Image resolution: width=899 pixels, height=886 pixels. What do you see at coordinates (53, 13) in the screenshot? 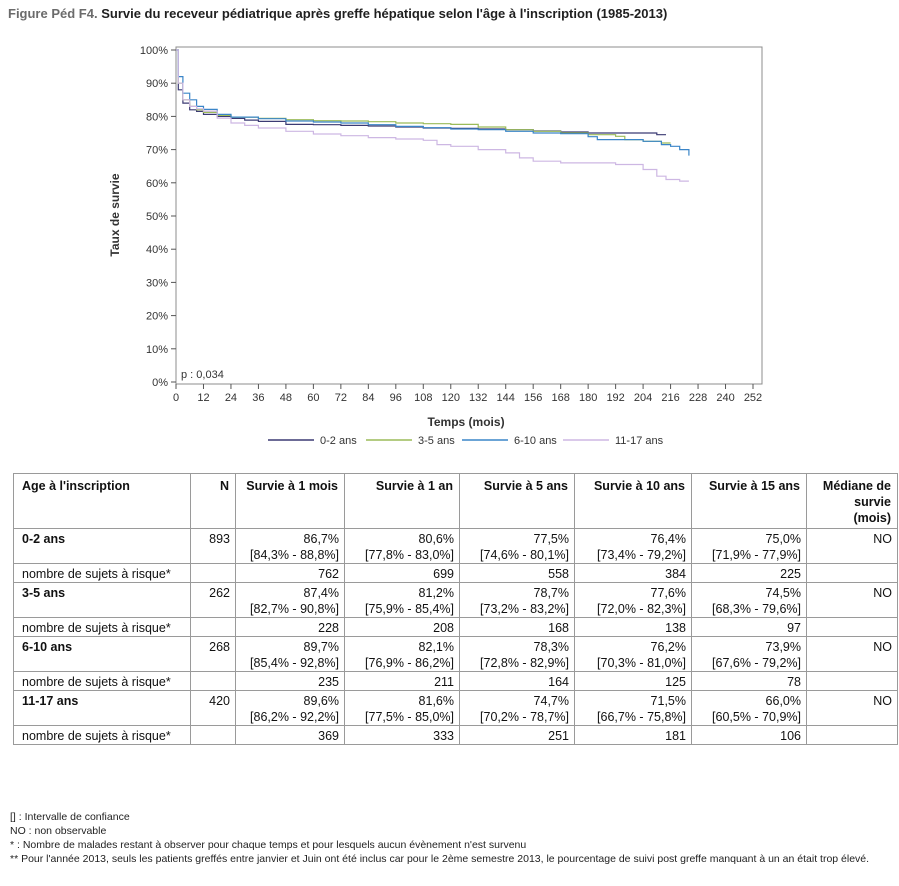
I see `figure-label: Figure Péd F4.` at bounding box center [53, 13].